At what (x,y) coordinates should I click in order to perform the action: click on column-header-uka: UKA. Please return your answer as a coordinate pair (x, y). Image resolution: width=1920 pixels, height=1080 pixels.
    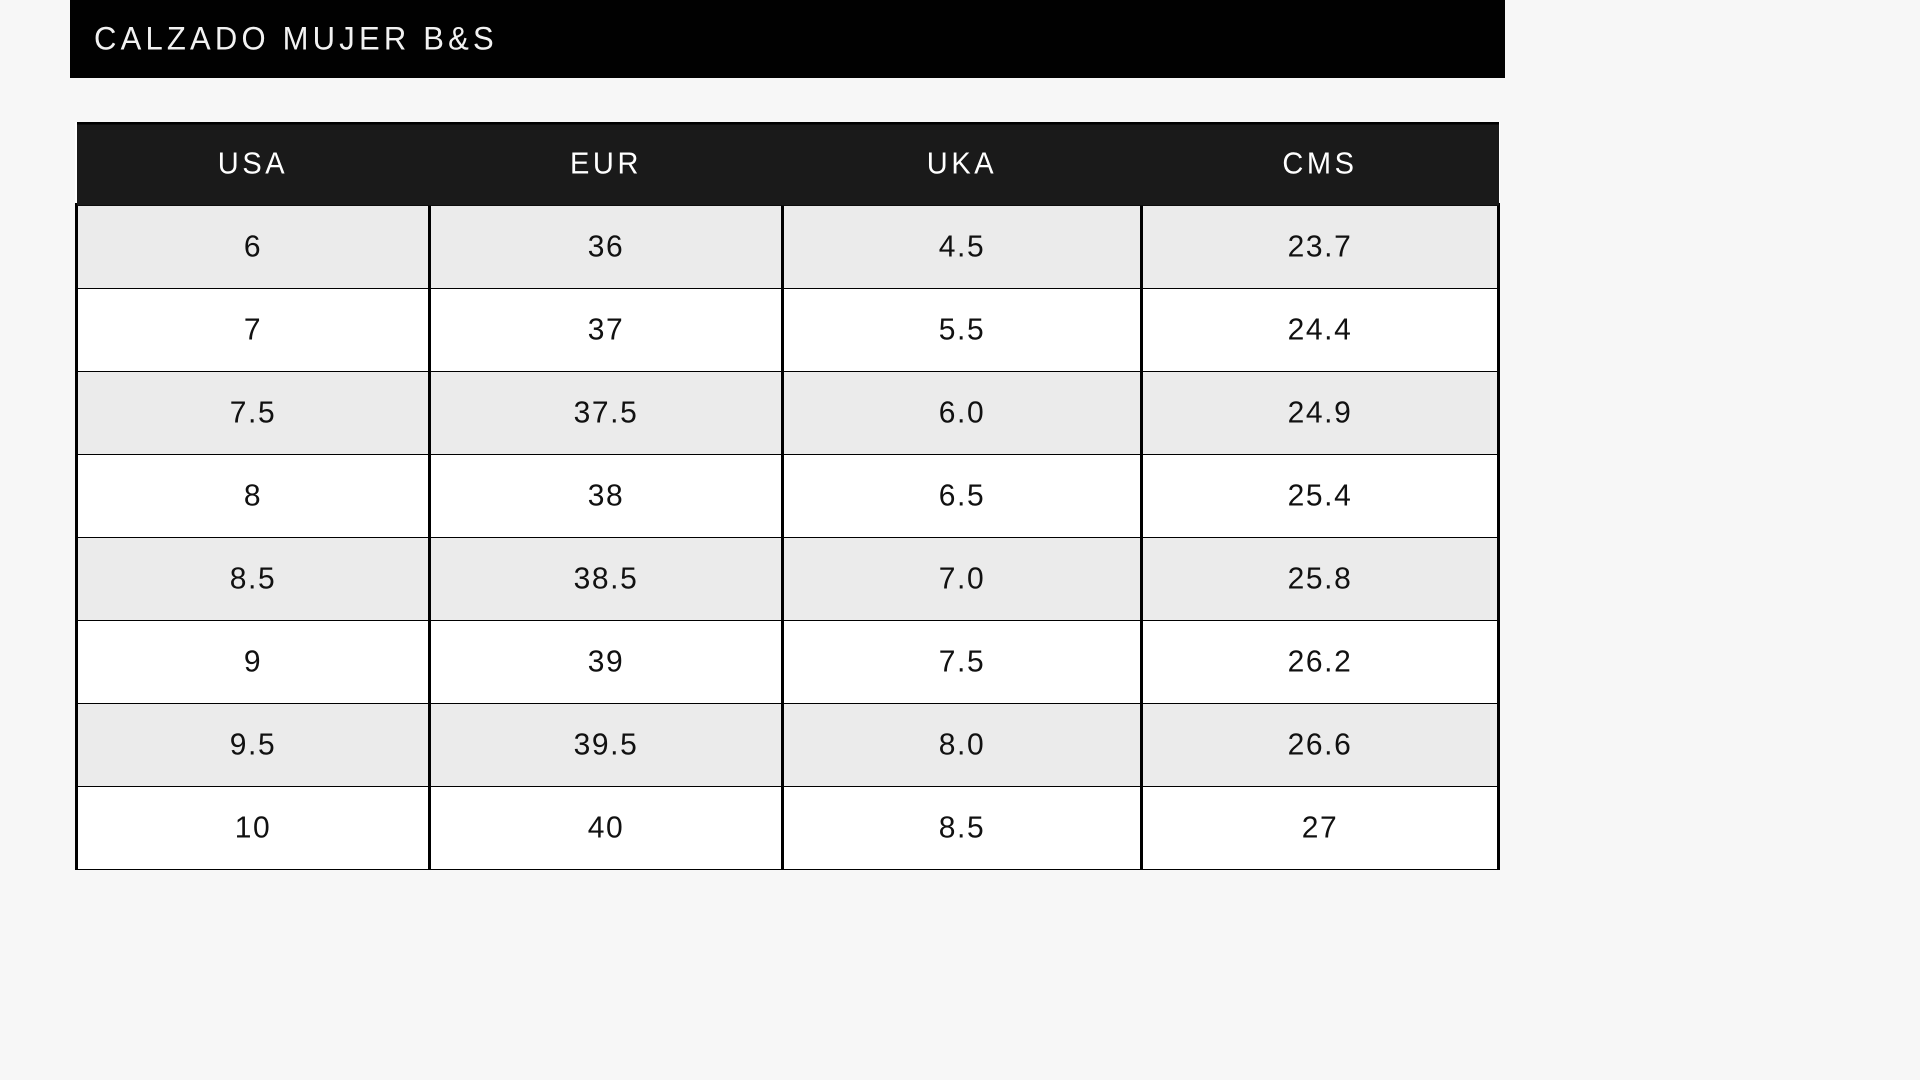
    Looking at the image, I should click on (962, 163).